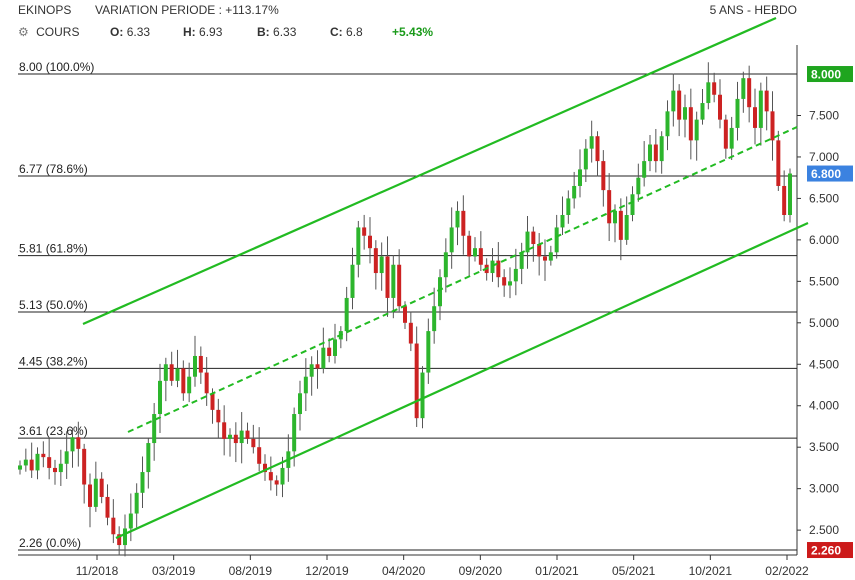 The image size is (855, 580). Describe the element at coordinates (263, 32) in the screenshot. I see `low-label: B:` at that location.